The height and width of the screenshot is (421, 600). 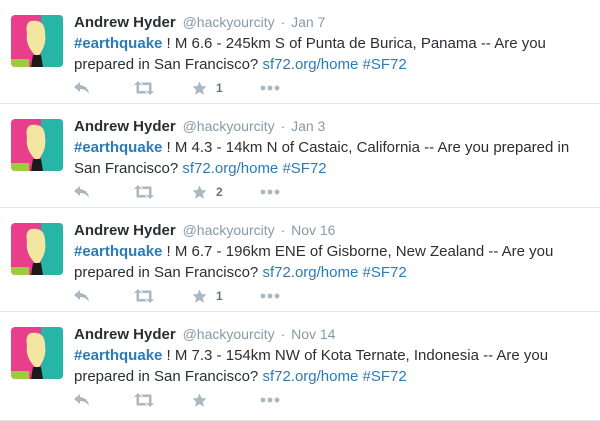 I want to click on favorite-count: 2, so click(x=219, y=192).